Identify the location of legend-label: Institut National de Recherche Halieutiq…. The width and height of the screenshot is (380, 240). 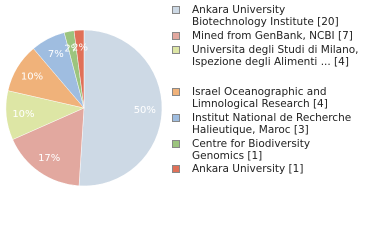
(272, 124).